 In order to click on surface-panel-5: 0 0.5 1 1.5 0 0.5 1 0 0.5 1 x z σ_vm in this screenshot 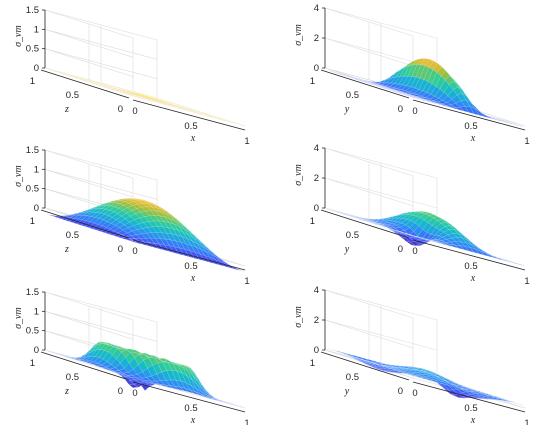, I will do `click(131, 356)`.